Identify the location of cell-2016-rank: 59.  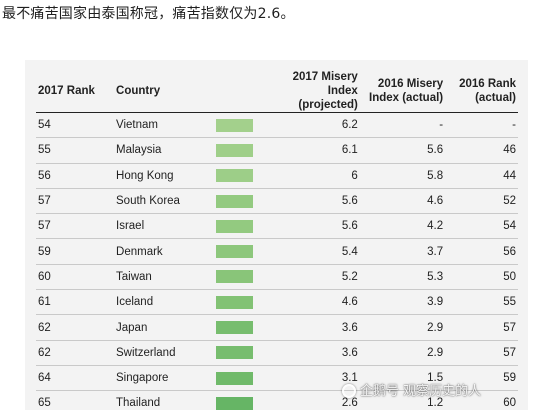
(481, 378).